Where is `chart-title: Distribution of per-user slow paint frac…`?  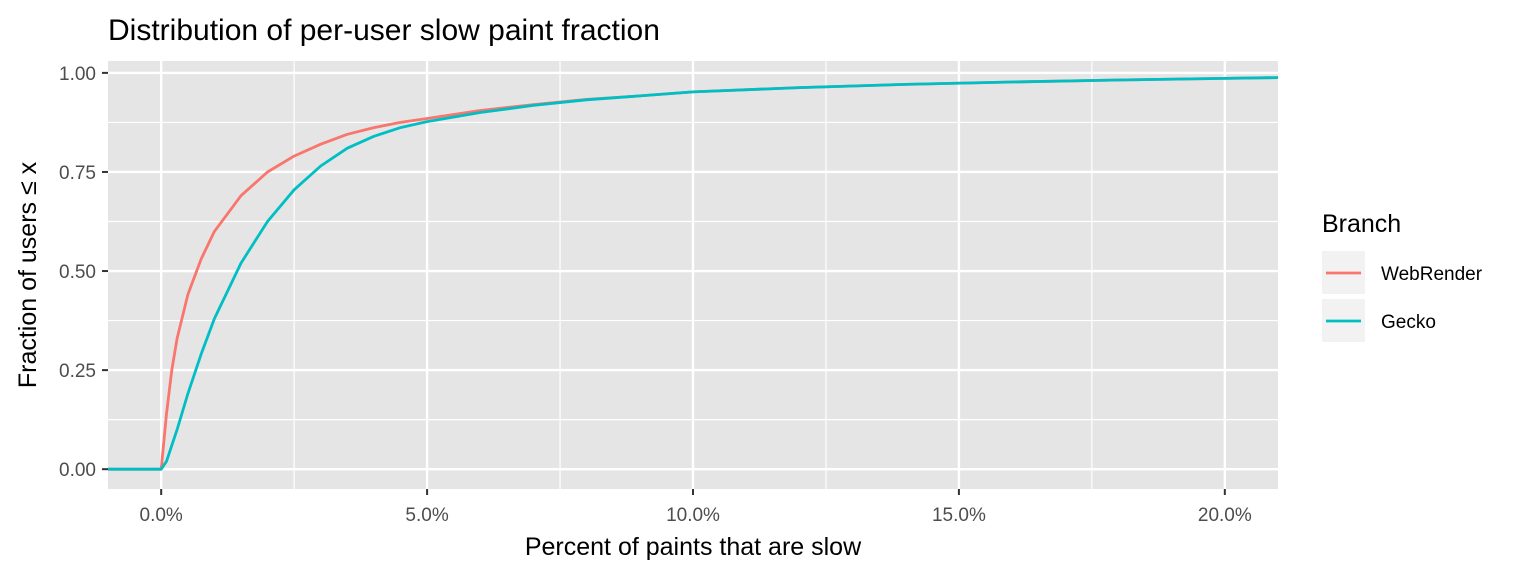 chart-title: Distribution of per-user slow paint frac… is located at coordinates (384, 30).